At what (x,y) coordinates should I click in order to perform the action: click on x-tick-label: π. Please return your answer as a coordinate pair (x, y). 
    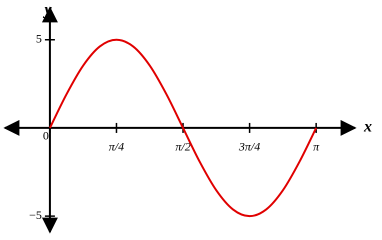
    Looking at the image, I should click on (316, 147).